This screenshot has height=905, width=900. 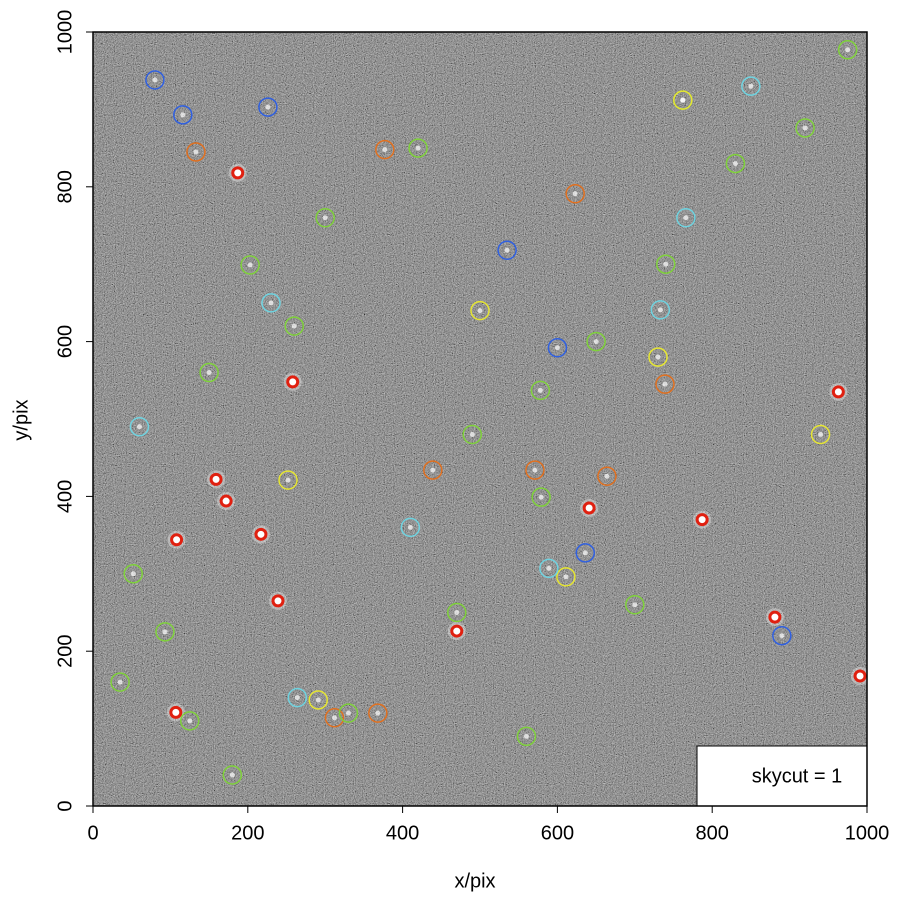 What do you see at coordinates (247, 833) in the screenshot?
I see `x-tick-label: 200` at bounding box center [247, 833].